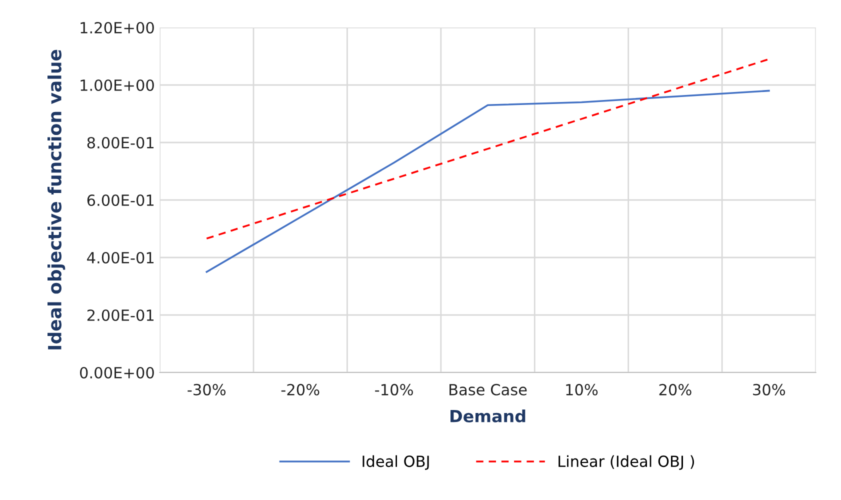 This screenshot has height=500, width=841. What do you see at coordinates (488, 416) in the screenshot?
I see `x-axis-title: Demand` at bounding box center [488, 416].